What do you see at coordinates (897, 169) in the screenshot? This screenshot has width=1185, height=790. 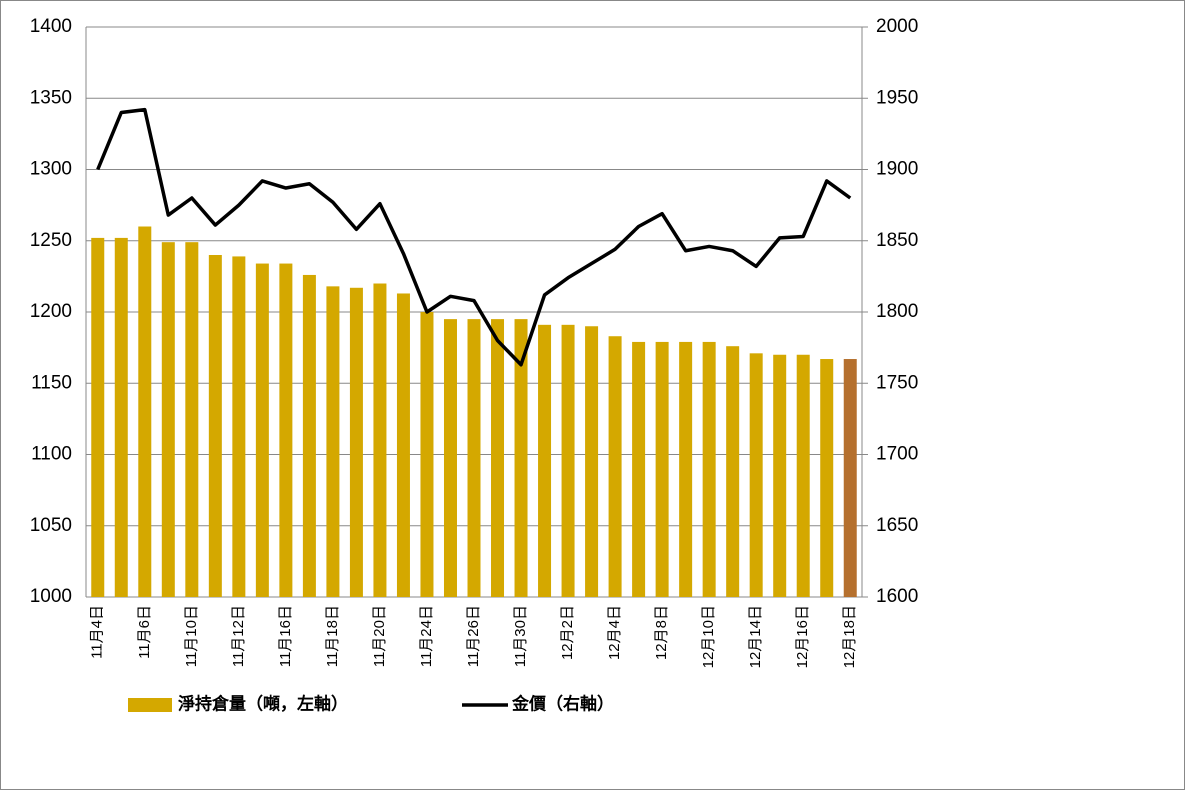 I see `y2-tick-label: 1900` at bounding box center [897, 169].